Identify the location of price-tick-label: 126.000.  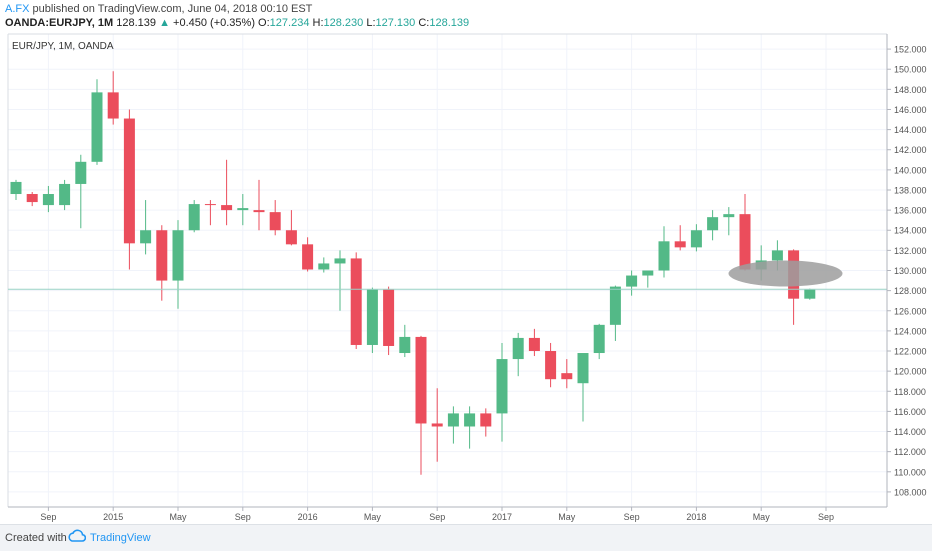
(910, 311).